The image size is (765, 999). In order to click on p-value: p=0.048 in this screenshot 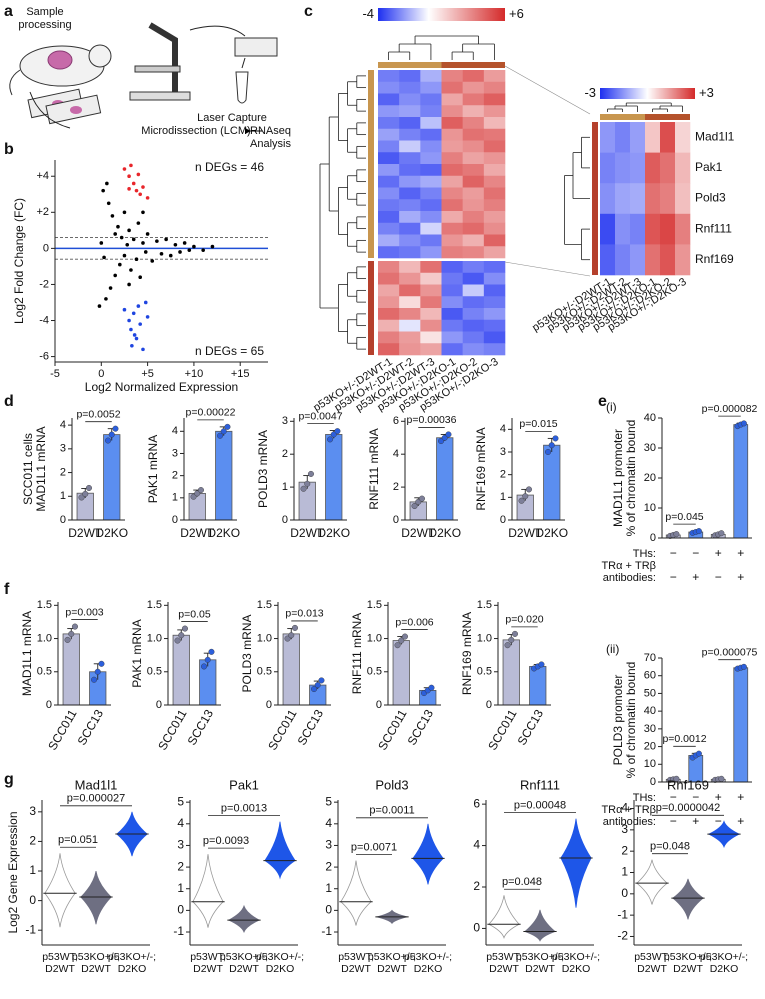, I will do `click(670, 847)`.